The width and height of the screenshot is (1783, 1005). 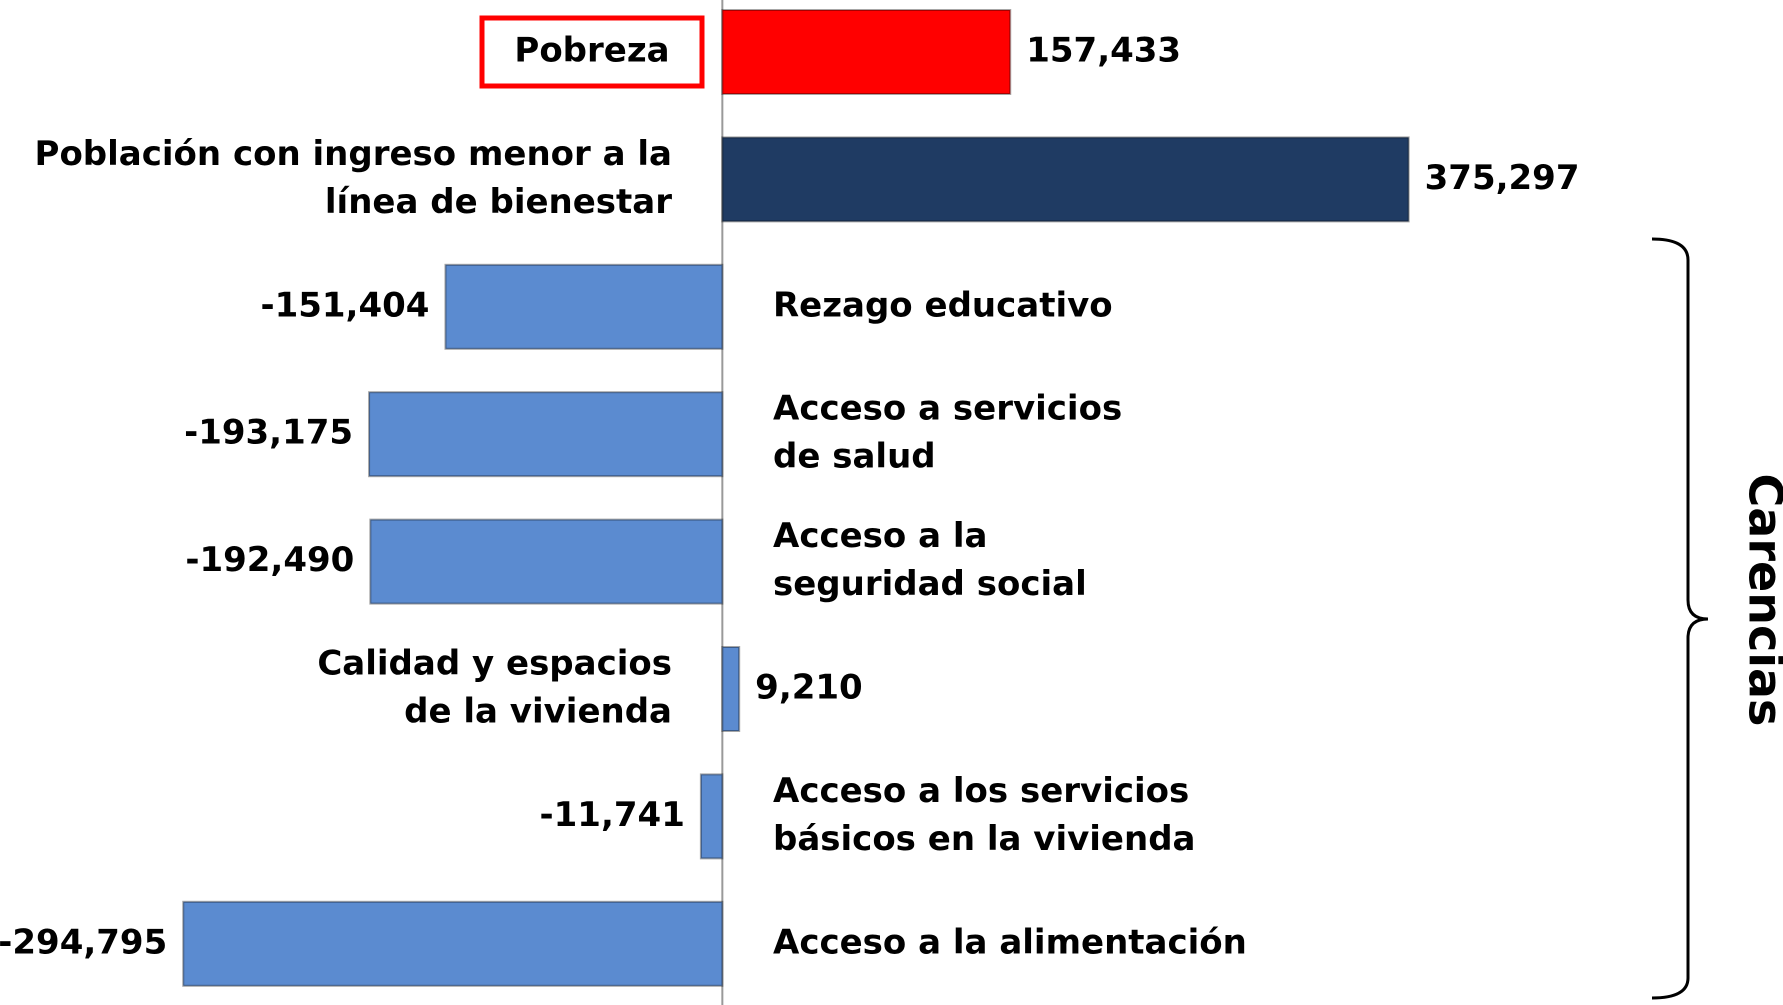 I want to click on category-label: de salud, so click(x=854, y=457).